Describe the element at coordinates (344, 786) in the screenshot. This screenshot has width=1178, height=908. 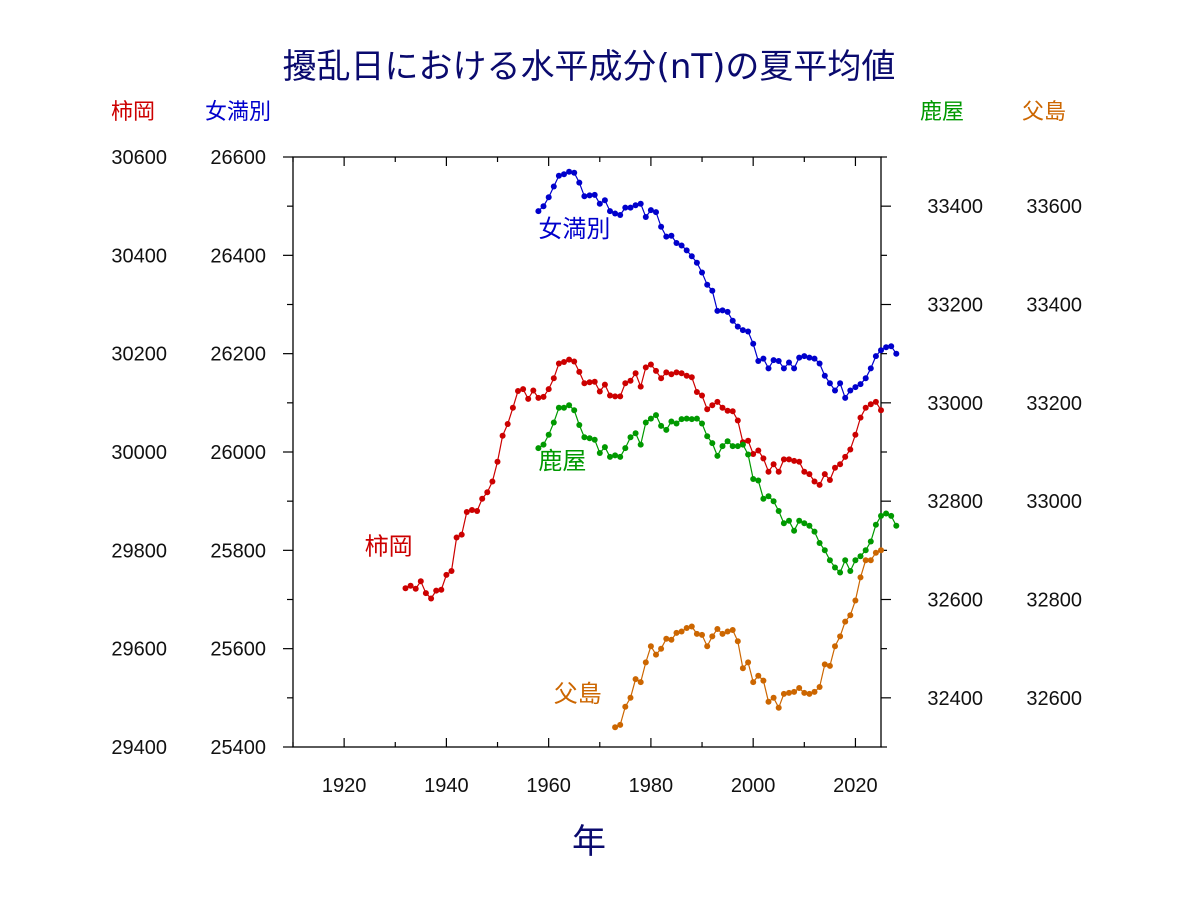
I see `x-tick-label: 1920` at that location.